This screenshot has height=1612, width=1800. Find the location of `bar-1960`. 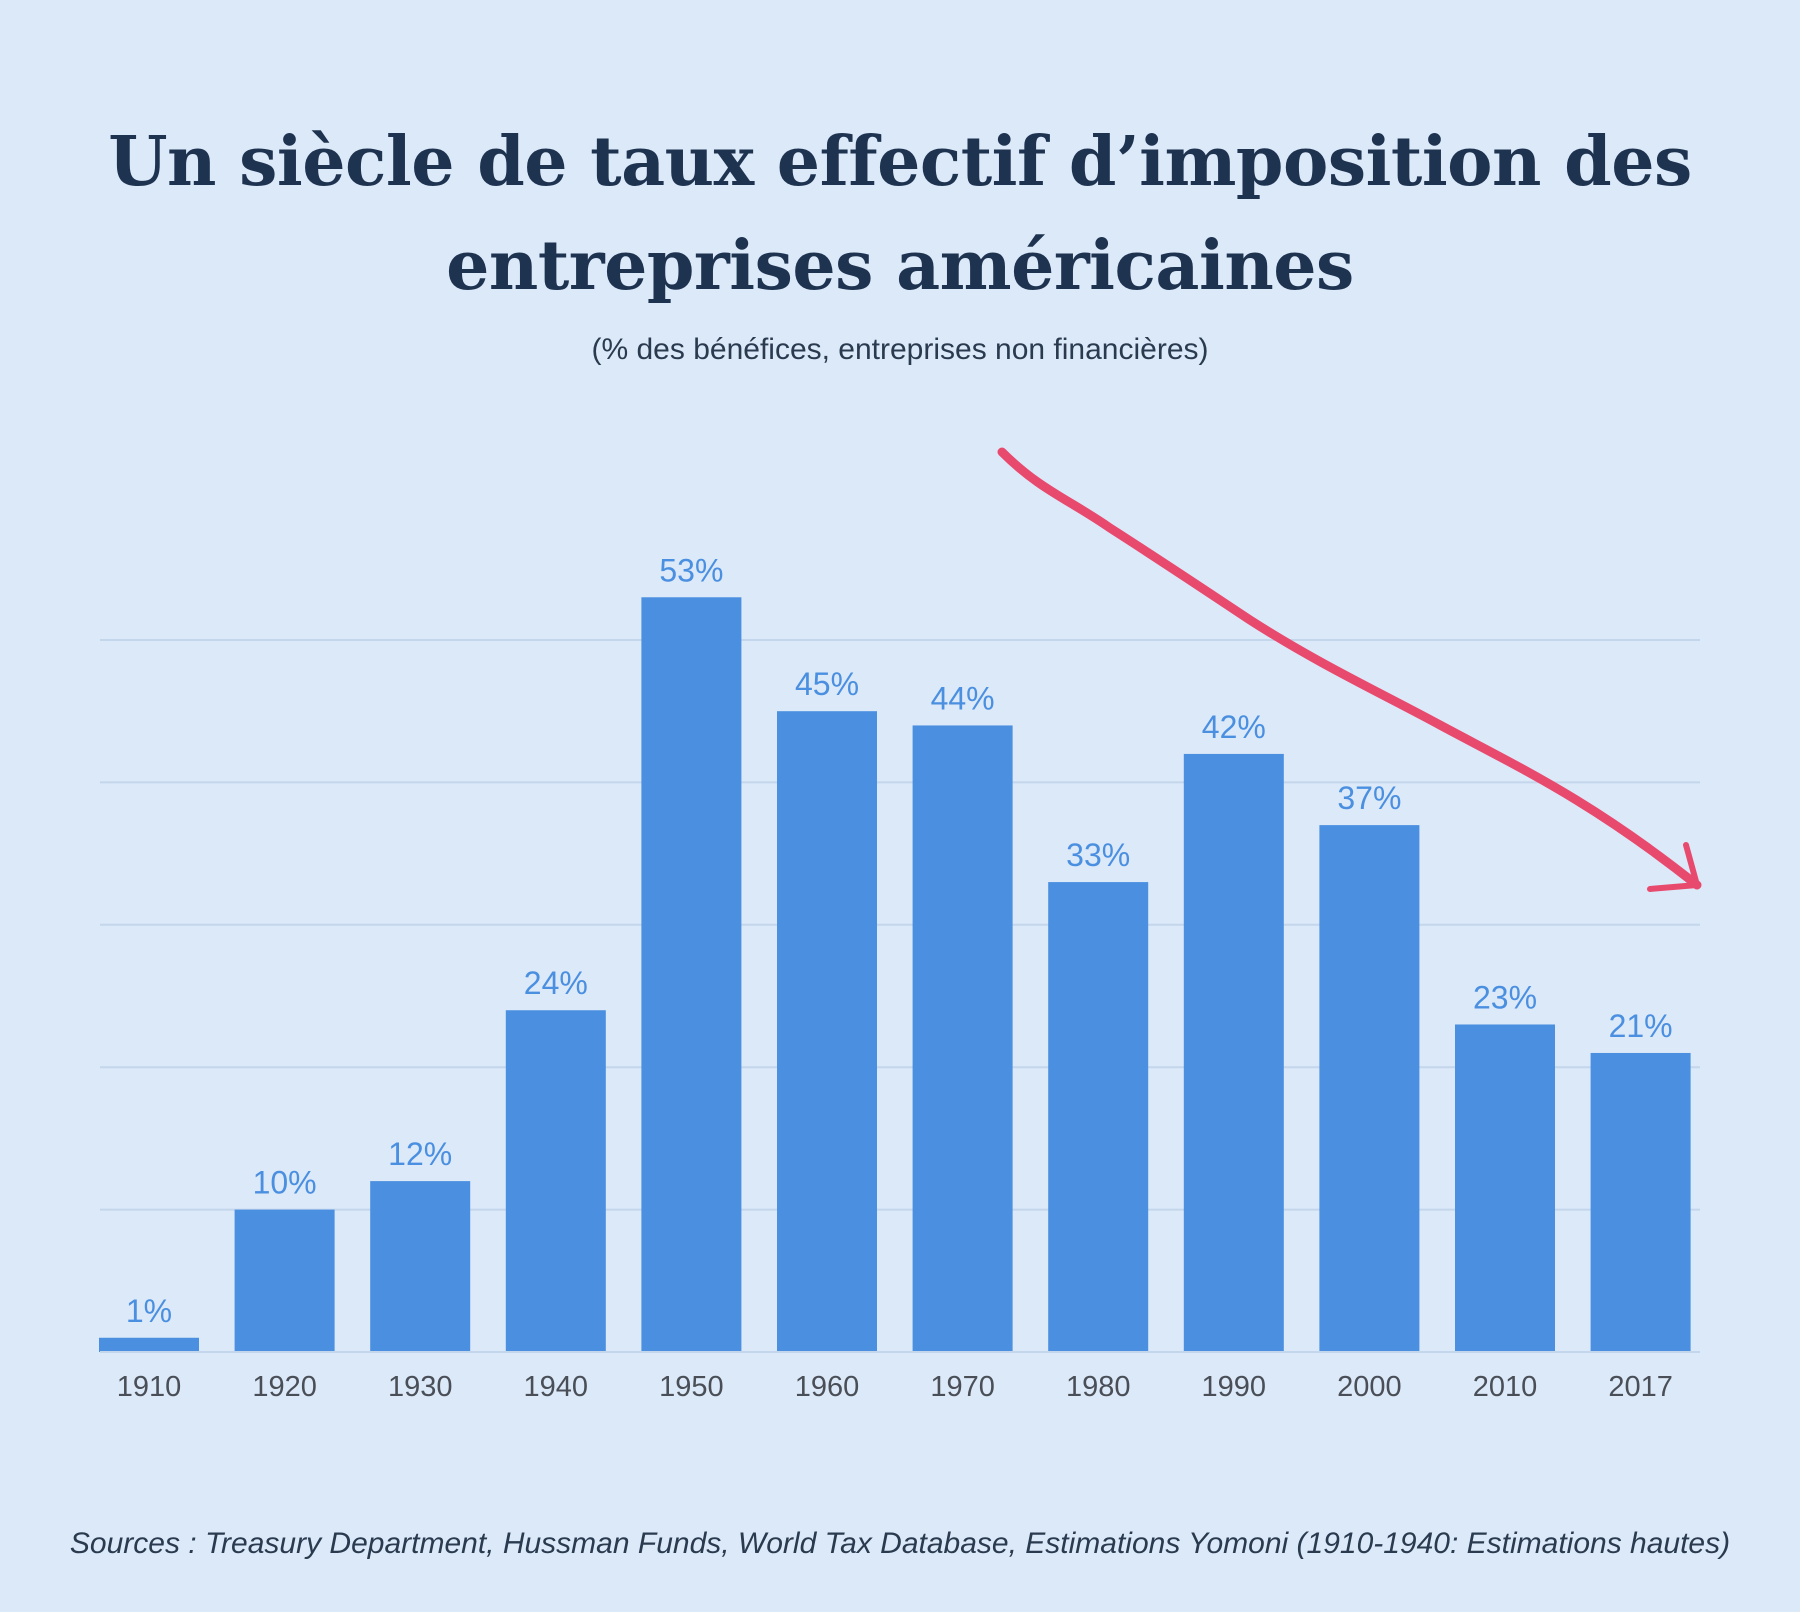

bar-1960 is located at coordinates (827, 1031).